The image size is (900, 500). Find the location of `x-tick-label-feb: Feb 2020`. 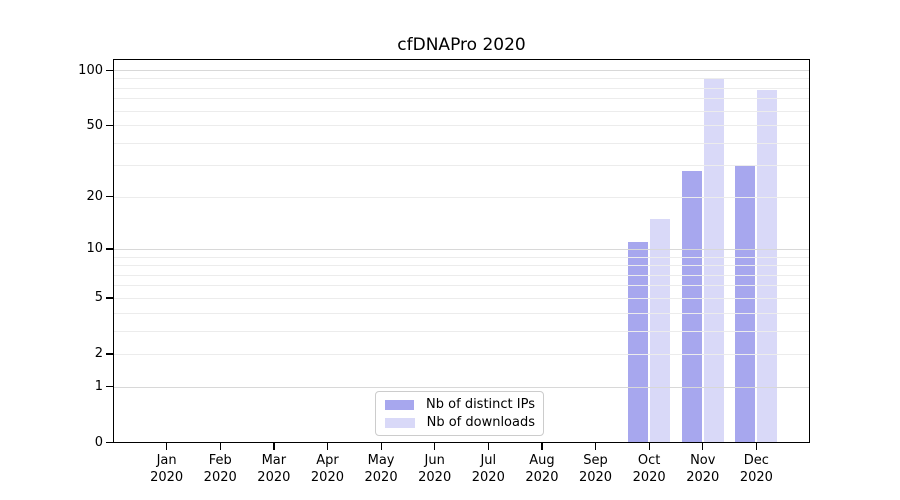

x-tick-label-feb: Feb 2020 is located at coordinates (220, 468).